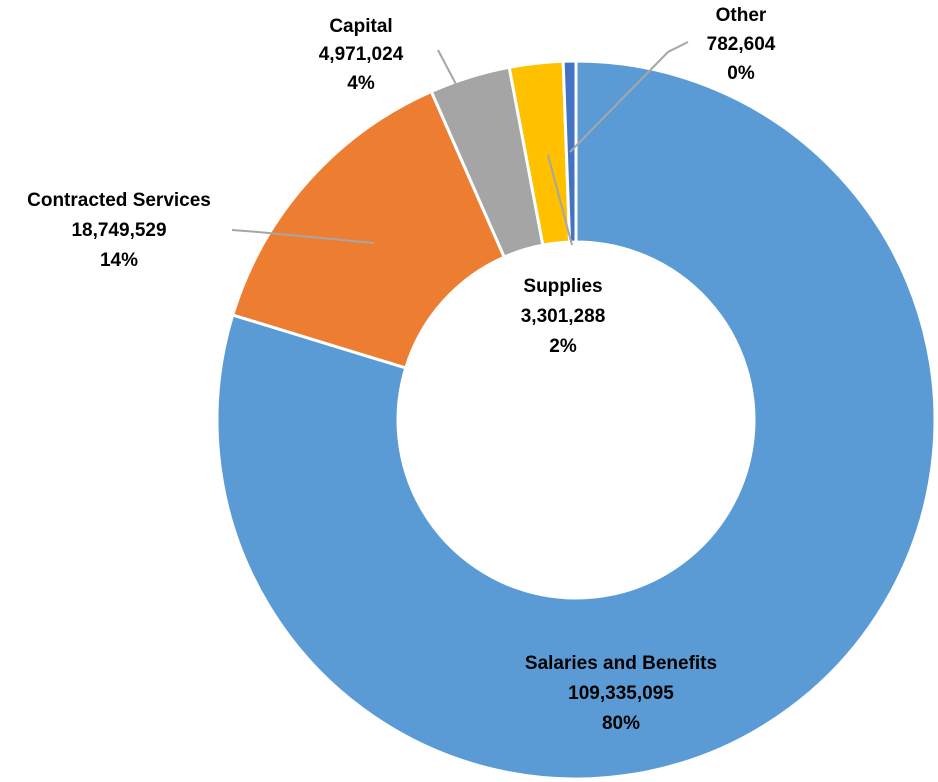 Image resolution: width=938 pixels, height=782 pixels. I want to click on label-salaries-and-benefits: Salaries and Benefits 109,335,095 80%, so click(621, 693).